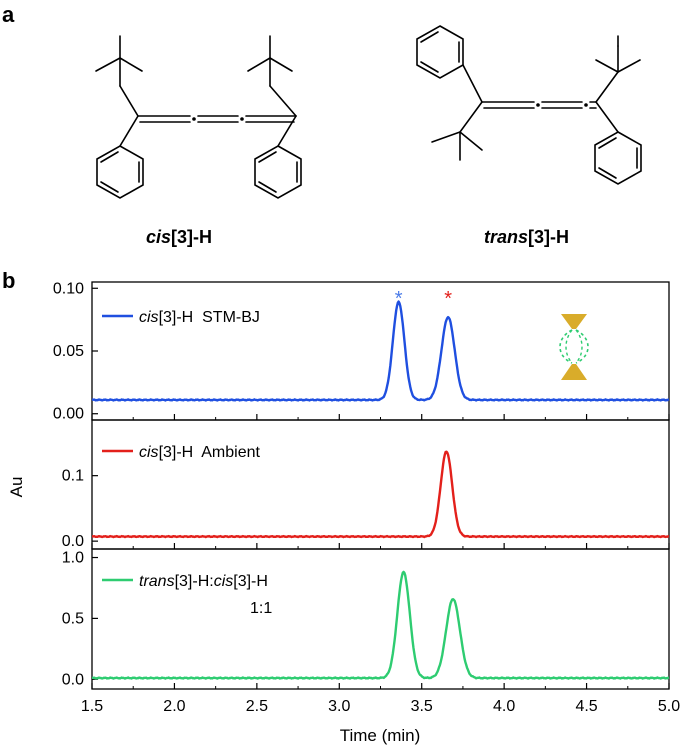  I want to click on x-tick-label: 4.0, so click(504, 706).